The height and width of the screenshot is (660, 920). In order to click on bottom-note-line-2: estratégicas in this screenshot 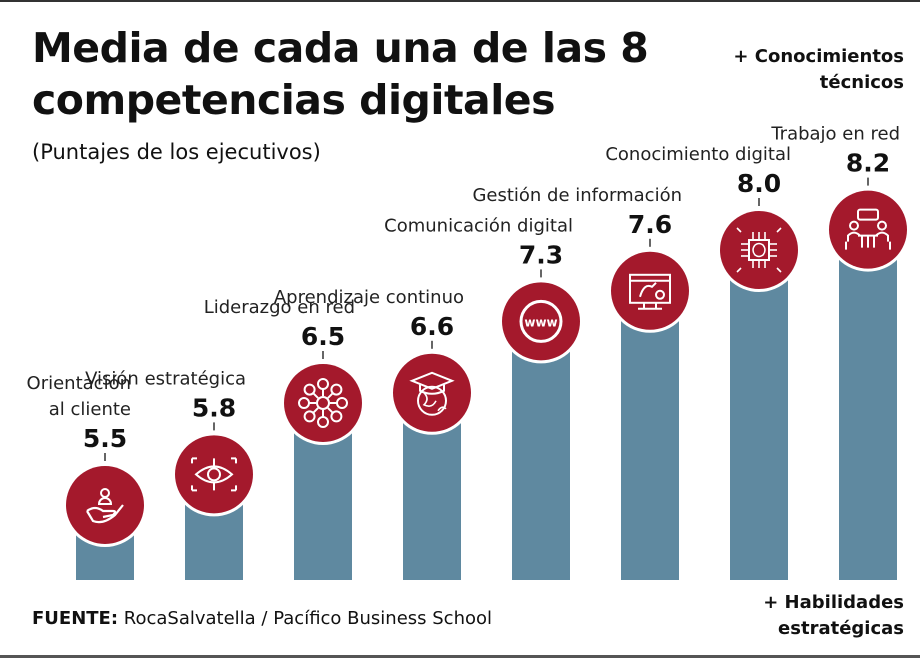, I will do `click(841, 628)`.